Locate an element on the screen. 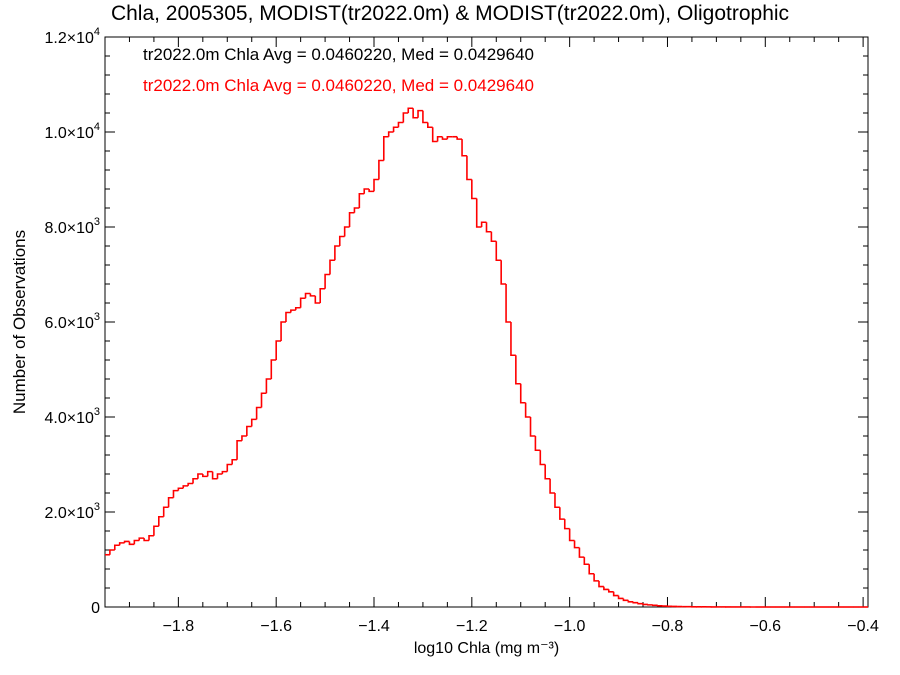 This screenshot has width=900, height=675. y-tick-label: 8.0×10³ is located at coordinates (72, 226).